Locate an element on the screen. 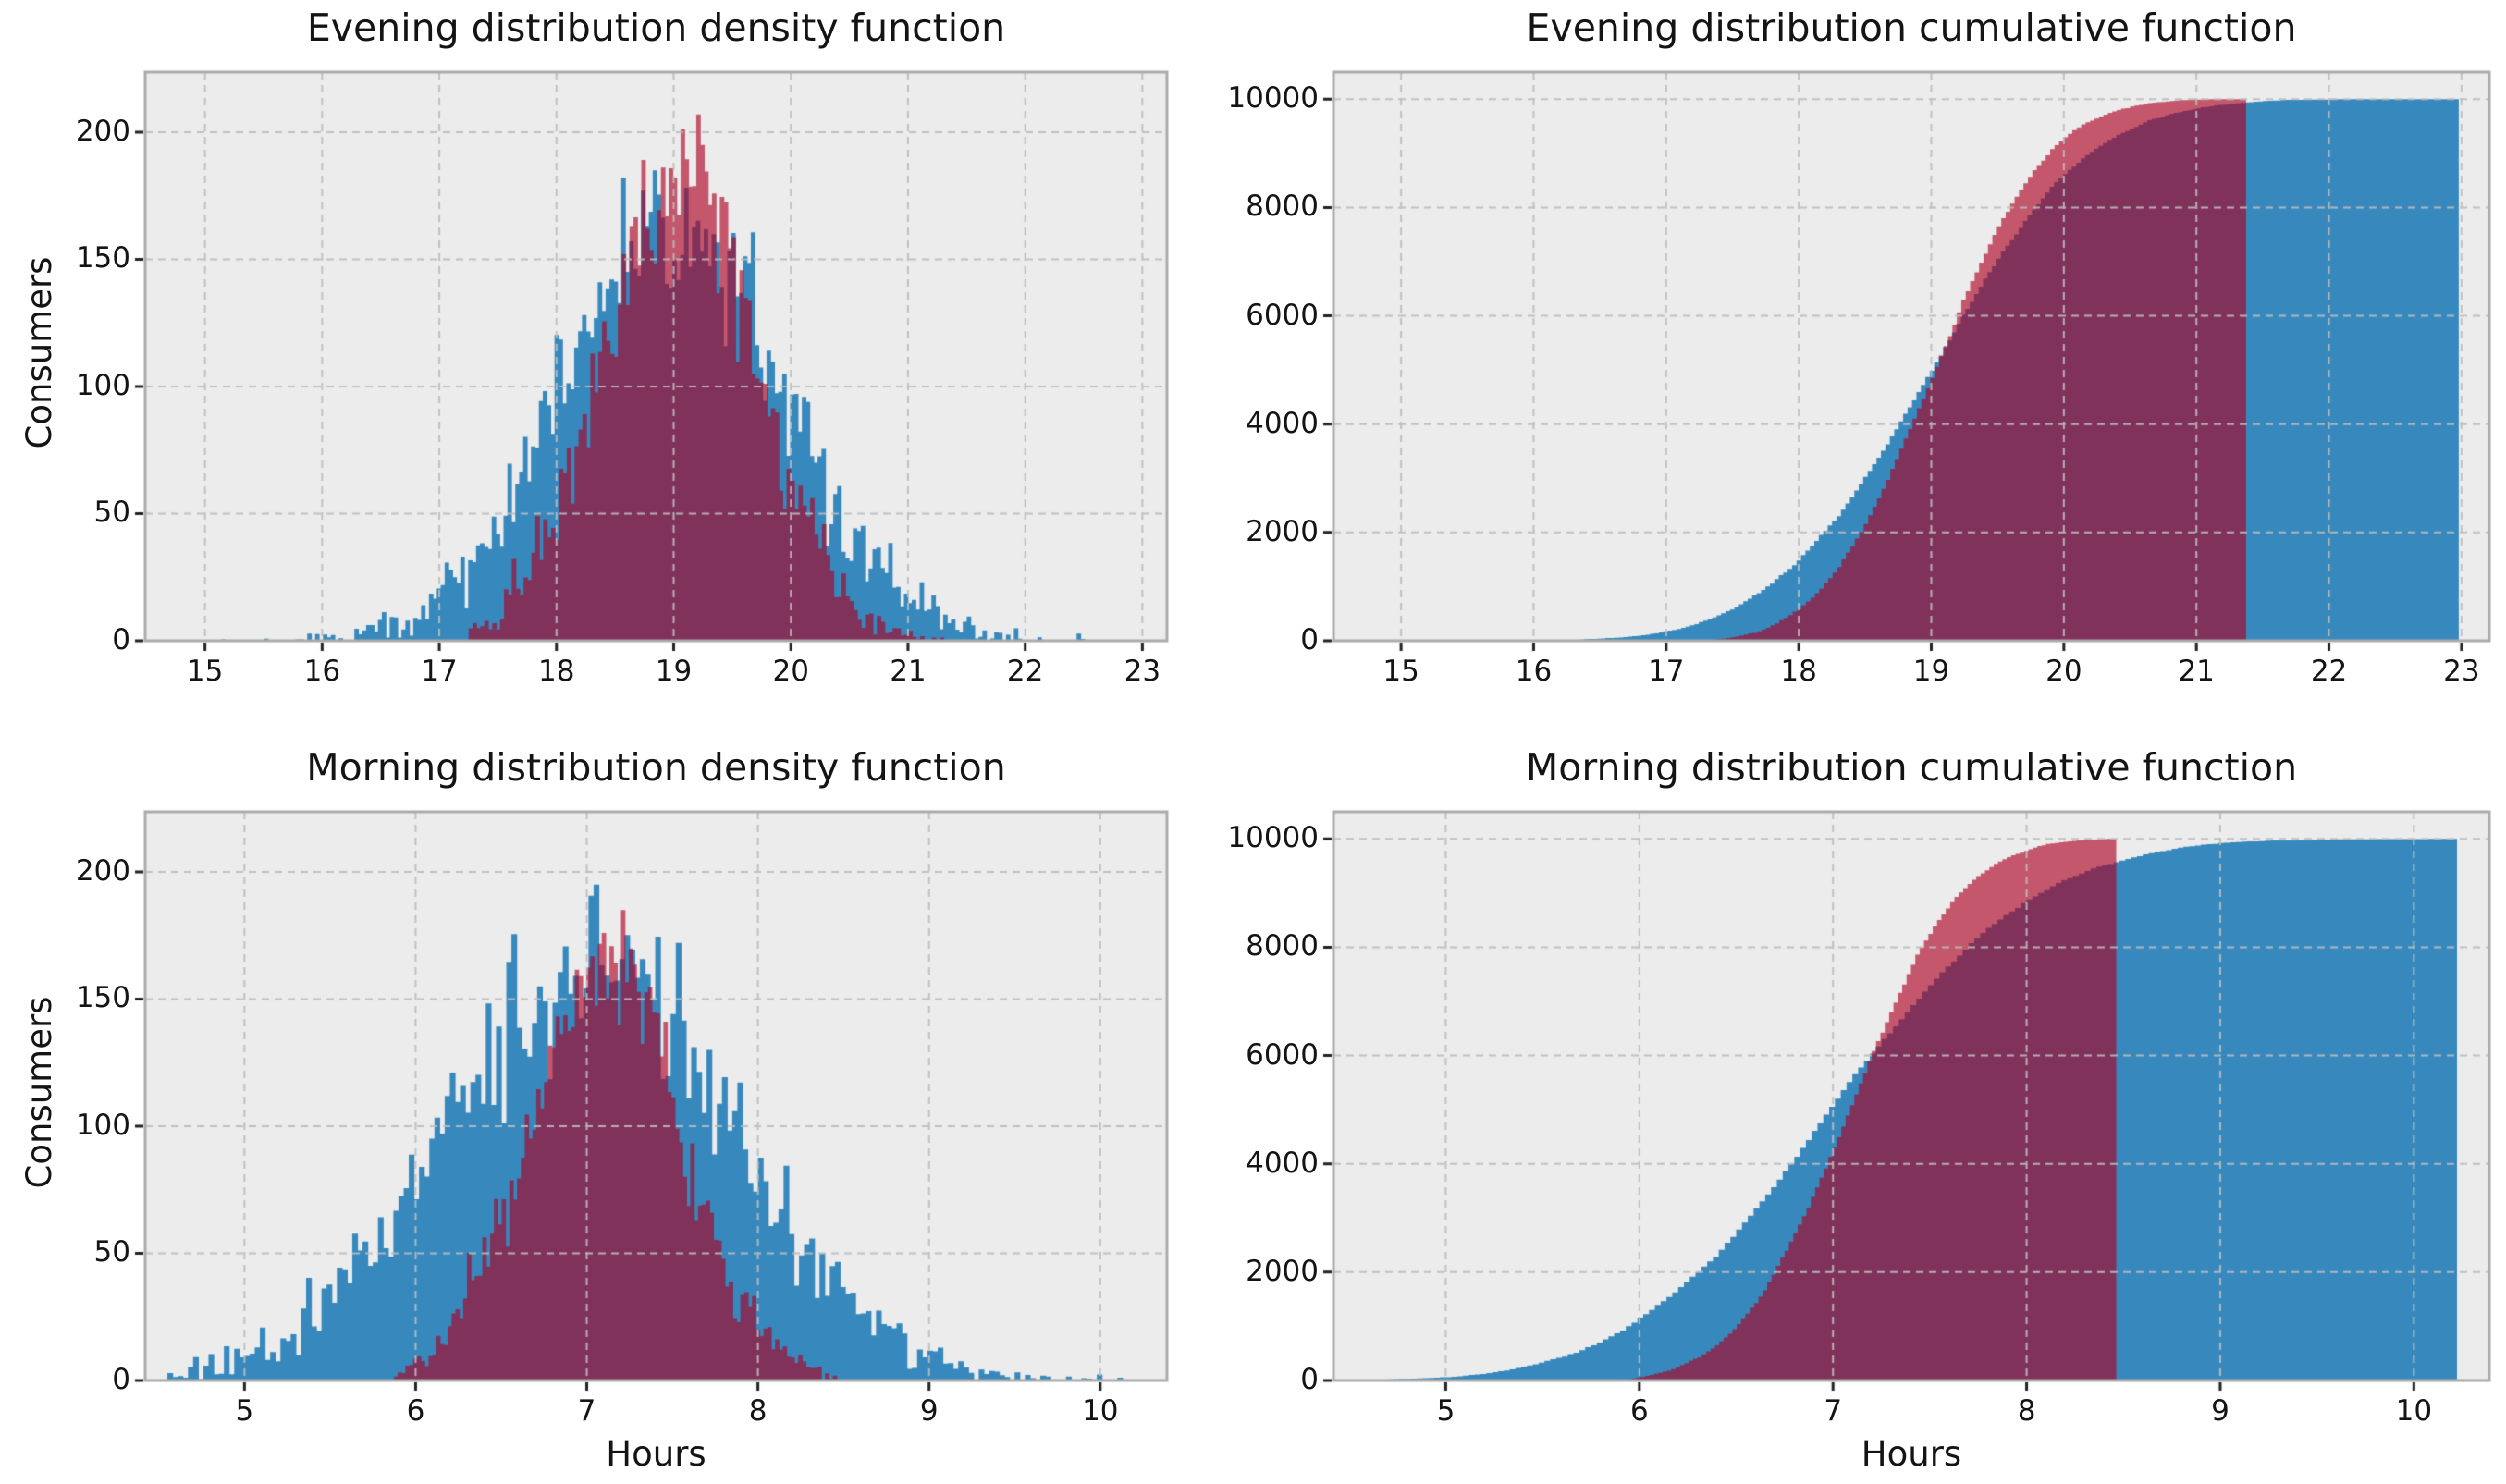  plot-title: Evening distribution cumulative function is located at coordinates (1912, 28).